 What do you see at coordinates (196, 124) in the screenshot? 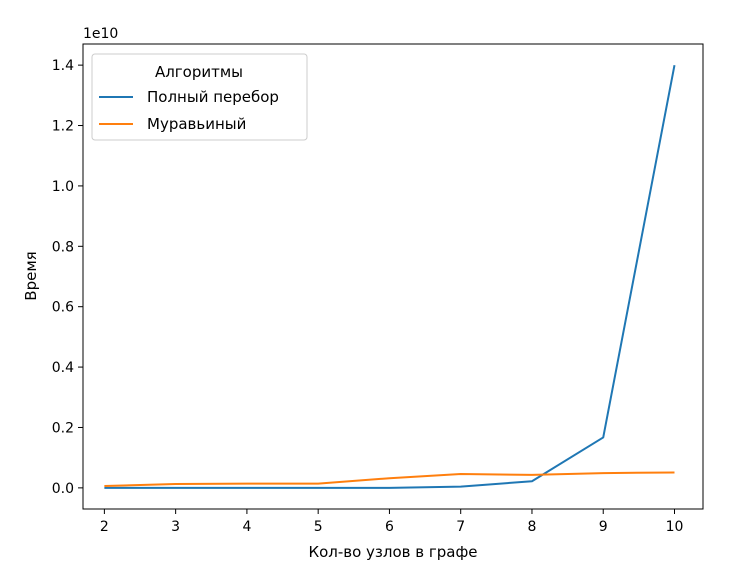
I see `legend-label-ant: Муравьиный` at bounding box center [196, 124].